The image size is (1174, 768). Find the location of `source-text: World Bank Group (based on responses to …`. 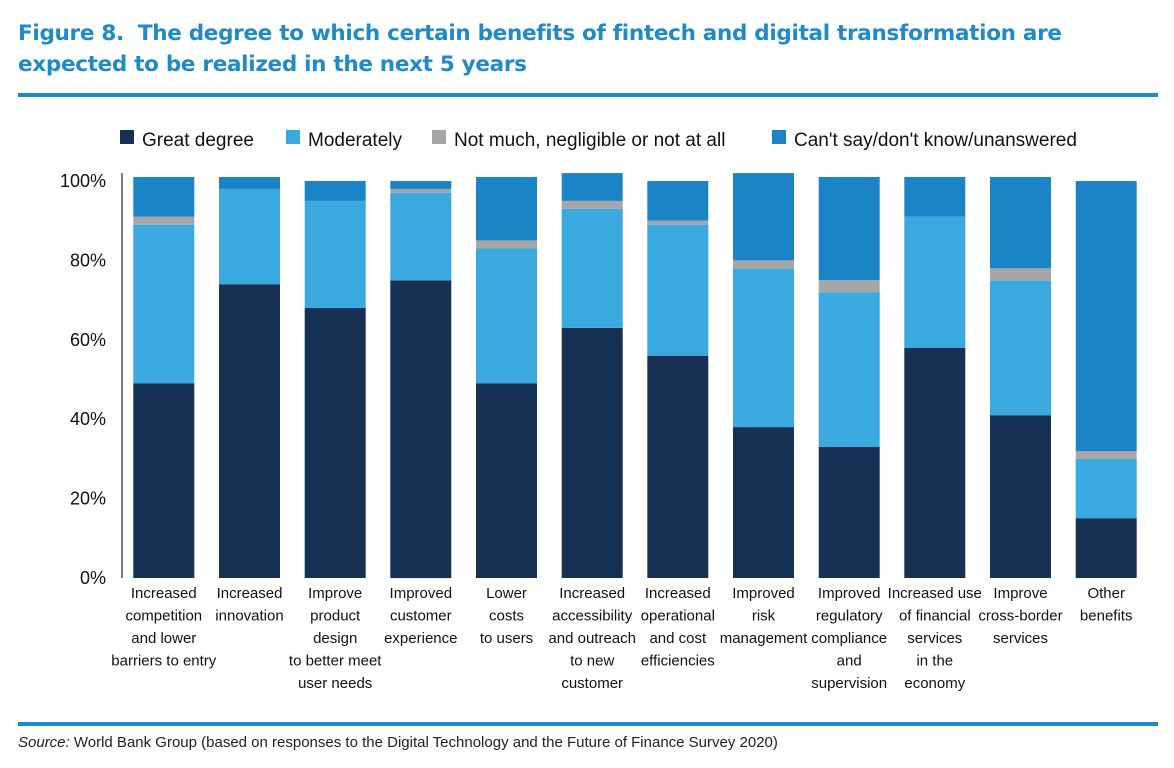

source-text: World Bank Group (based on responses to … is located at coordinates (423, 742).